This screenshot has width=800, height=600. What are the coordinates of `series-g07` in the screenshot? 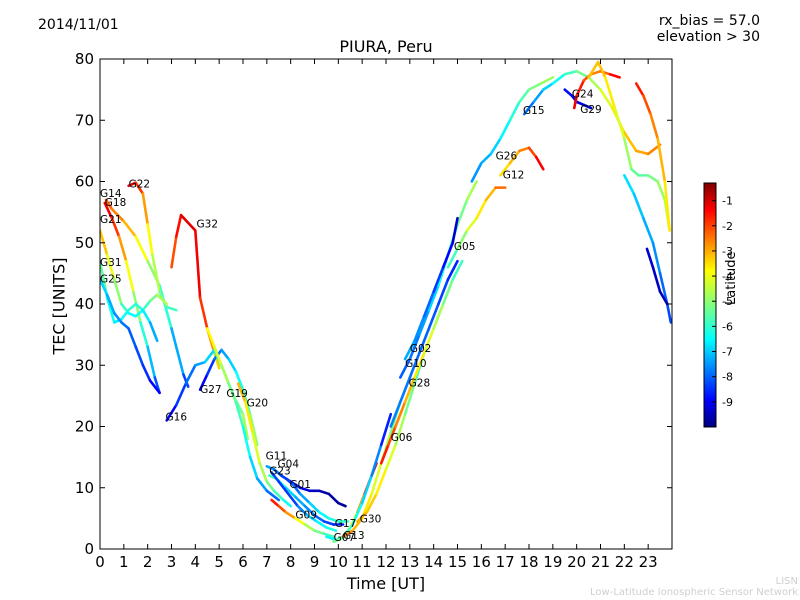 It's located at (362, 477).